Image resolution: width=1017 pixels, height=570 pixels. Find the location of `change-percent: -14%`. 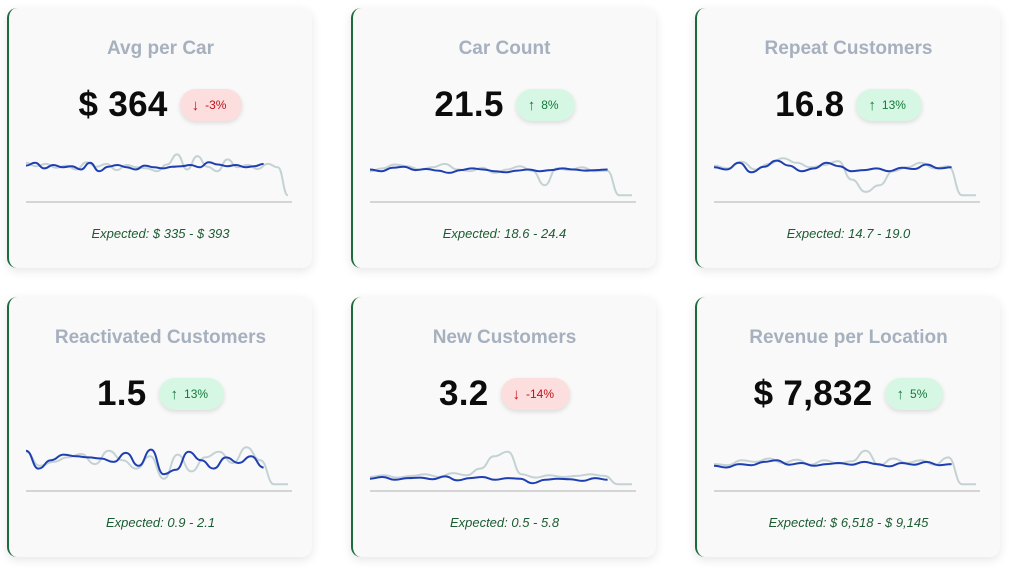

change-percent: -14% is located at coordinates (540, 394).